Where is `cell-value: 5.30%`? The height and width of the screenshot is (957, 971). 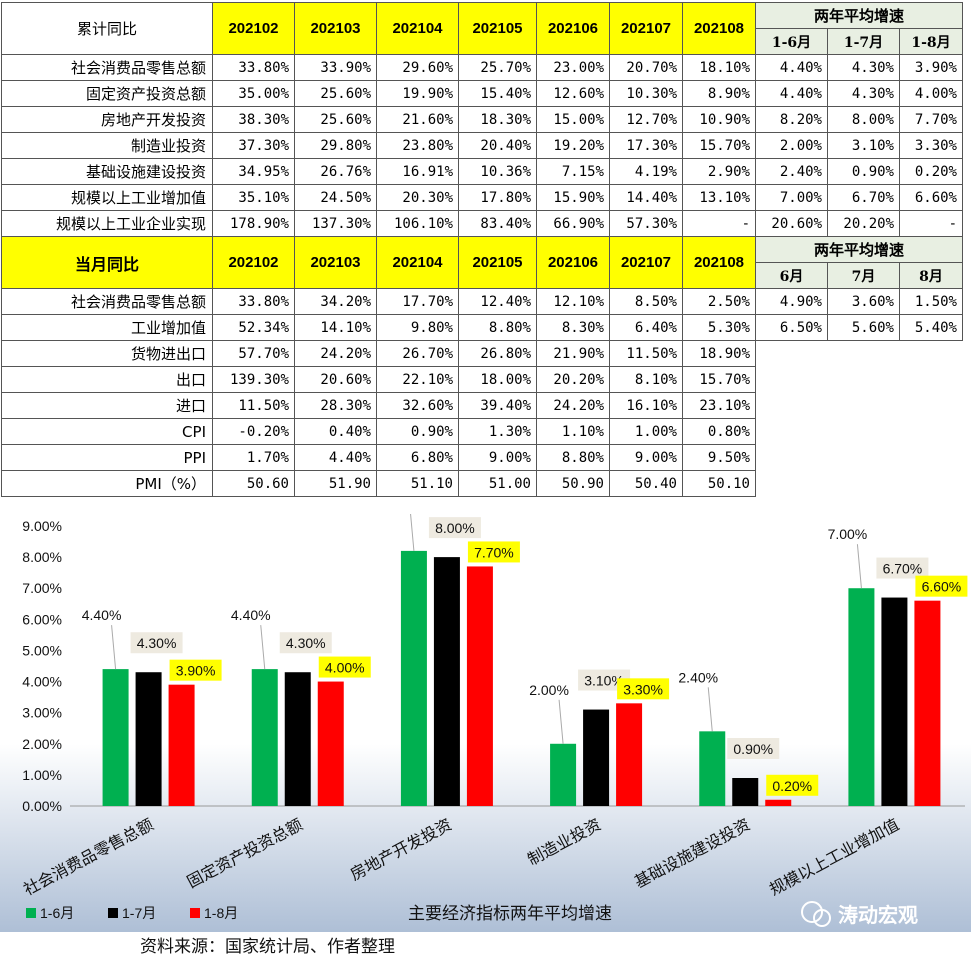
cell-value: 5.30% is located at coordinates (719, 327).